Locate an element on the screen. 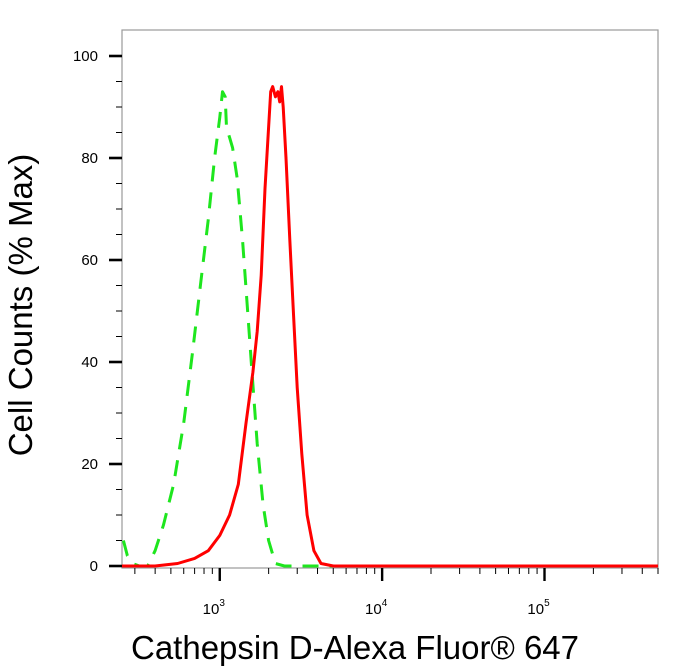 The image size is (685, 667). x-tick-label: 10³ is located at coordinates (214, 608).